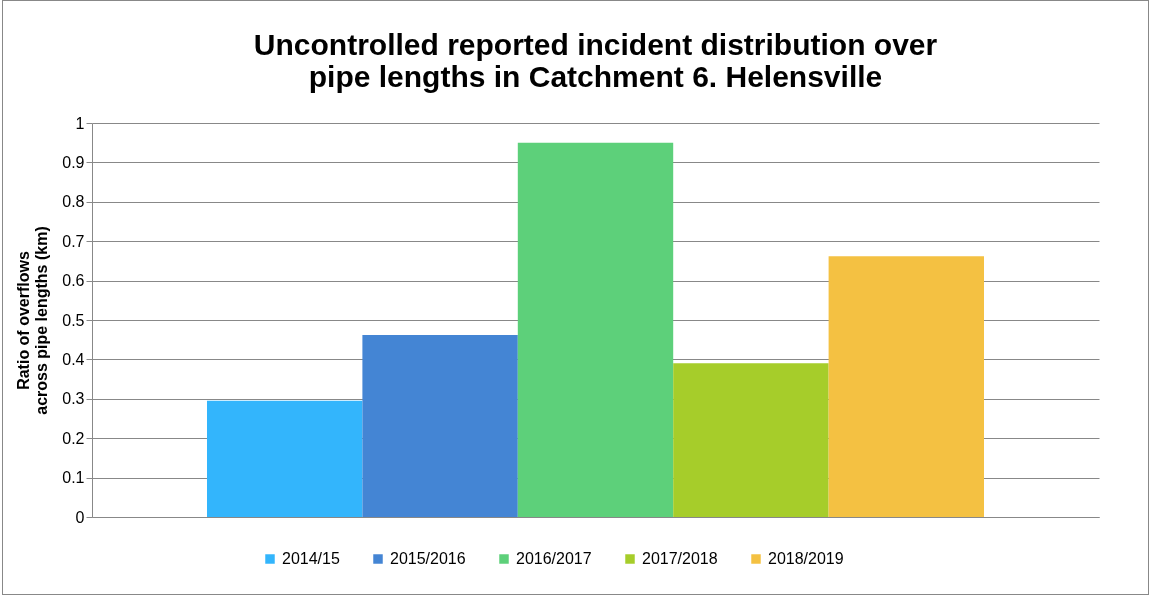 This screenshot has height=599, width=1153. What do you see at coordinates (73, 438) in the screenshot?
I see `y-tick-label: 0.2` at bounding box center [73, 438].